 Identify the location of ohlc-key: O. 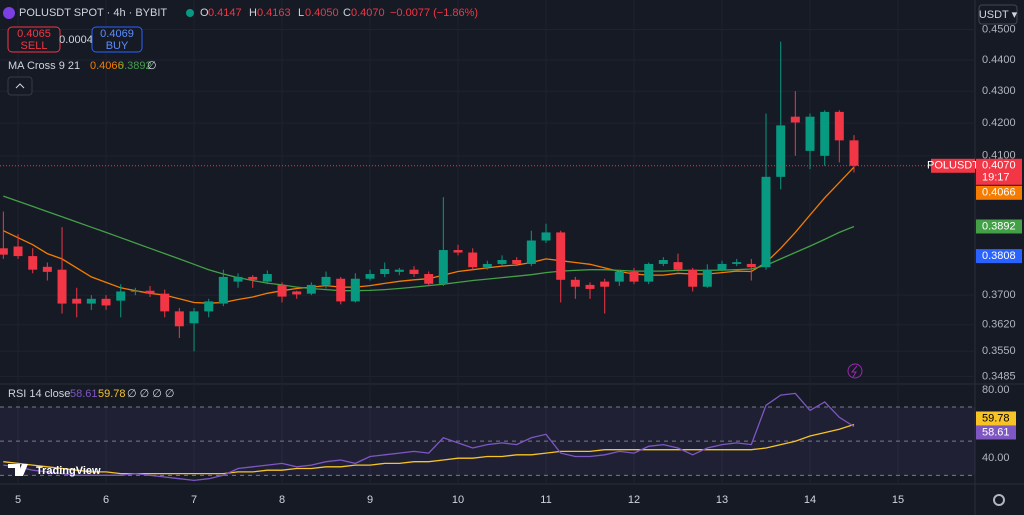
(204, 13).